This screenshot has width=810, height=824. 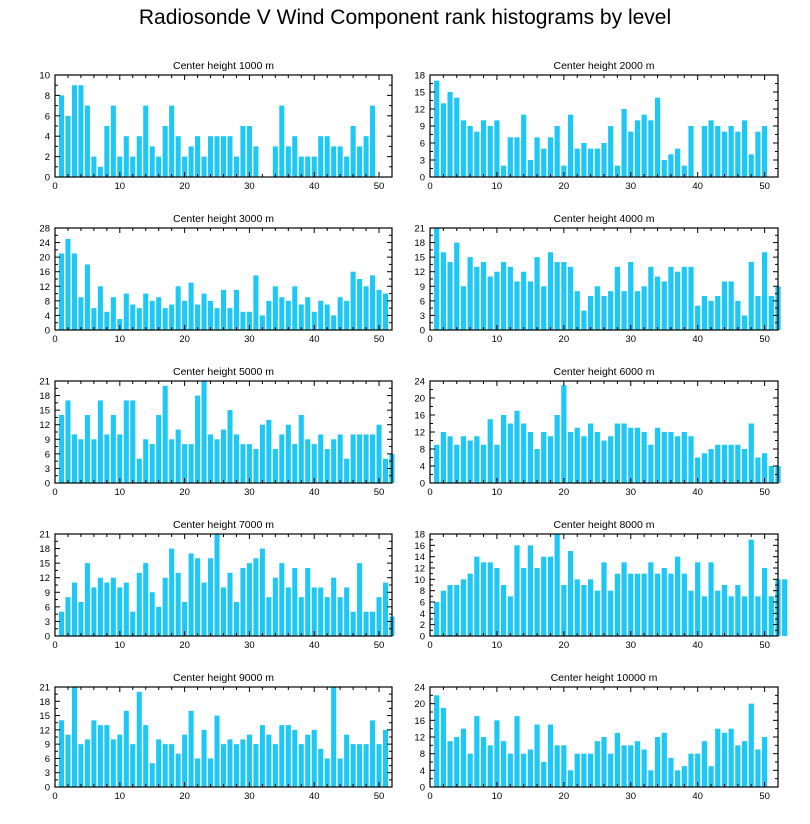 I want to click on y-tick-label: 10, so click(x=419, y=580).